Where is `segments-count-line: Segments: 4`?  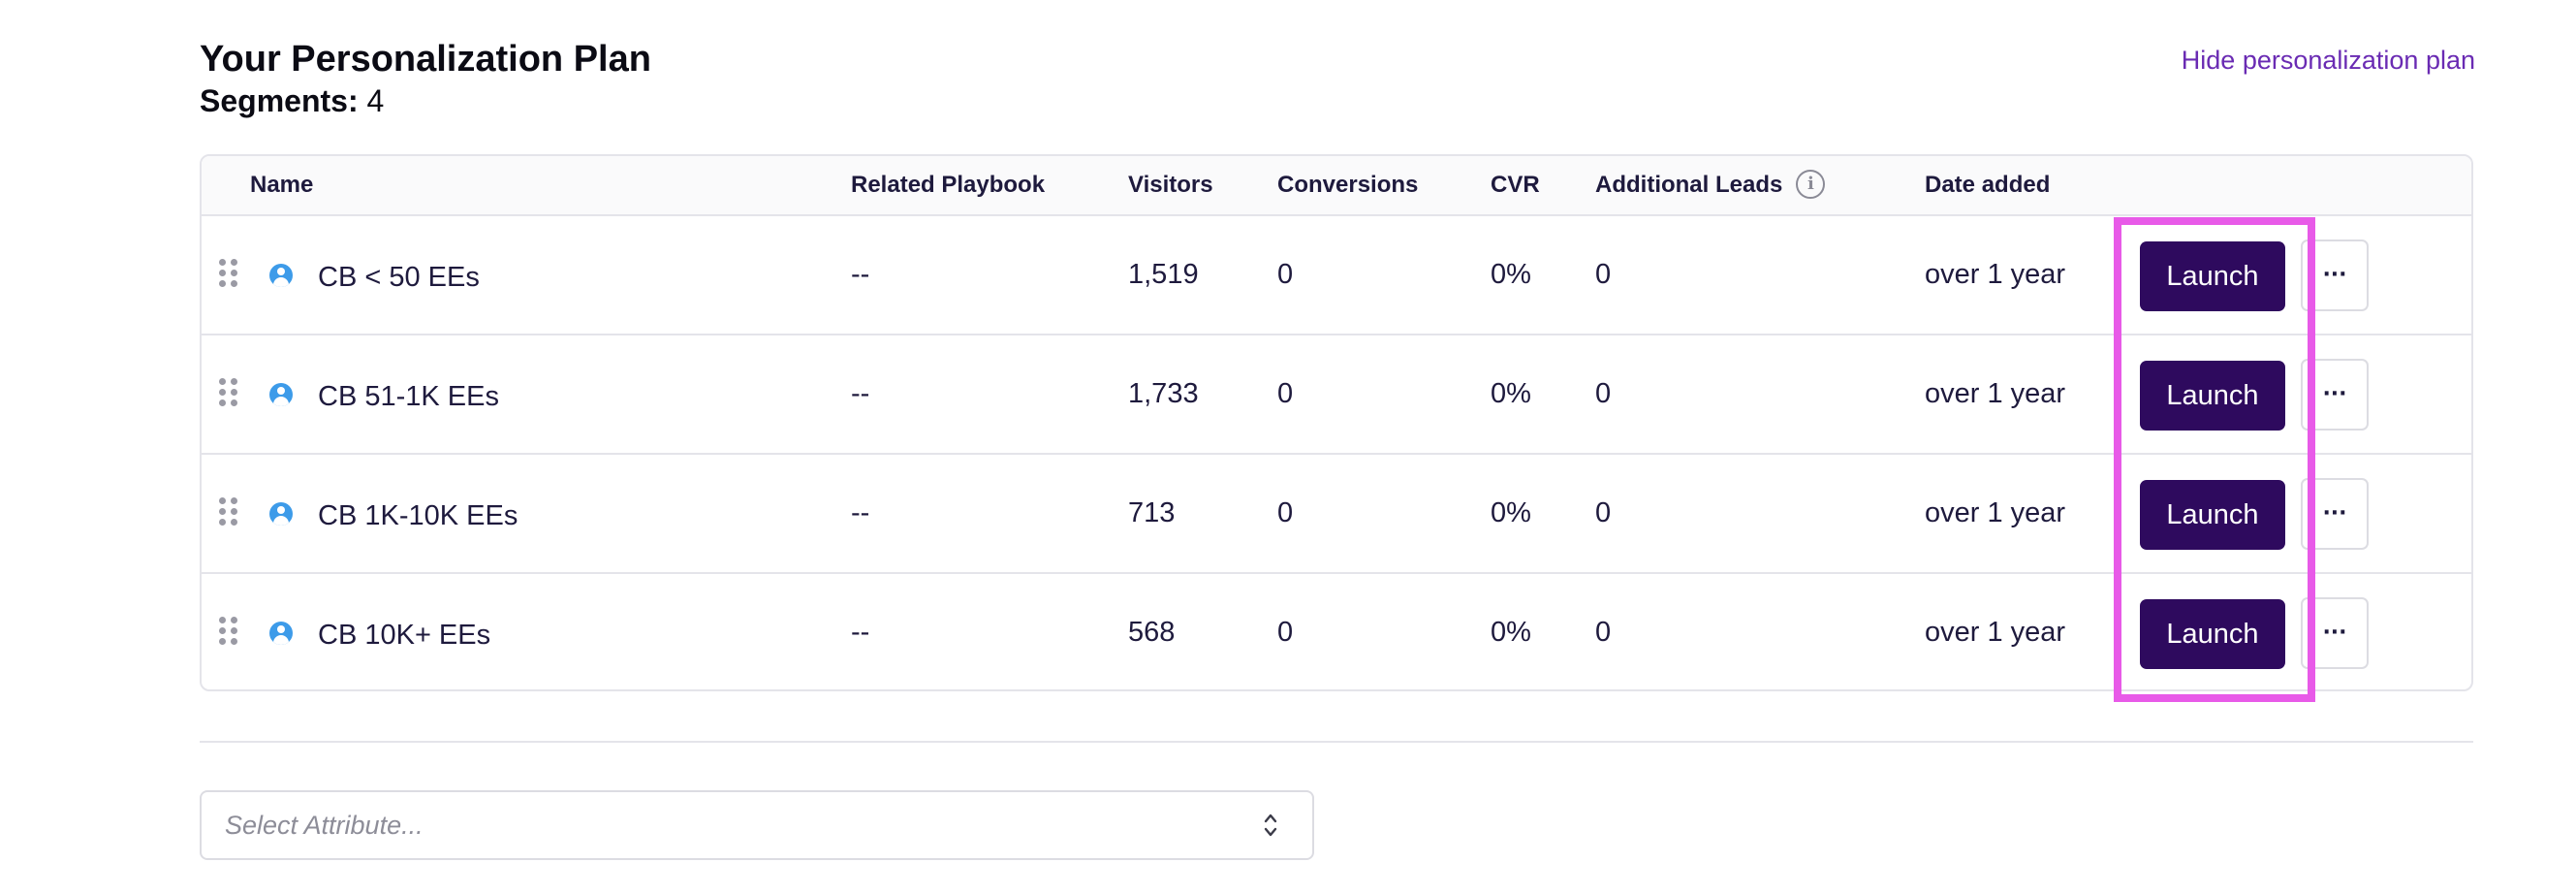
segments-count-line: Segments: 4 is located at coordinates (292, 100).